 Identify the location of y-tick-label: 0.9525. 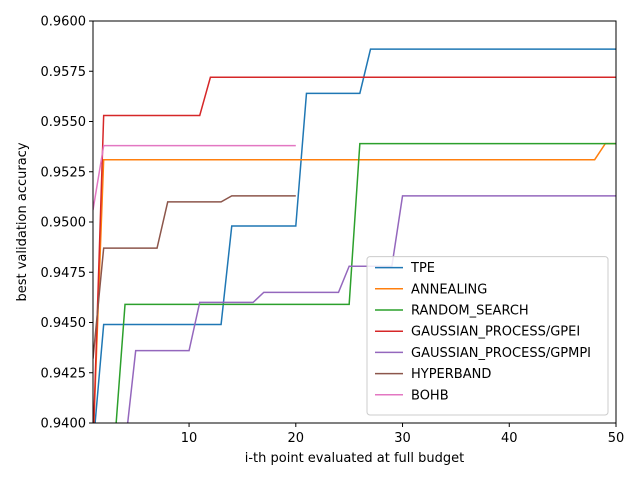
(64, 172).